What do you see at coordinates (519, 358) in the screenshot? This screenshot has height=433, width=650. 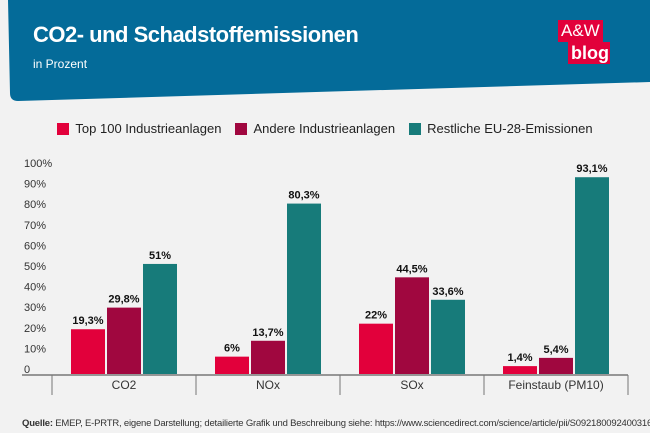 I see `data-label: 1,4%` at bounding box center [519, 358].